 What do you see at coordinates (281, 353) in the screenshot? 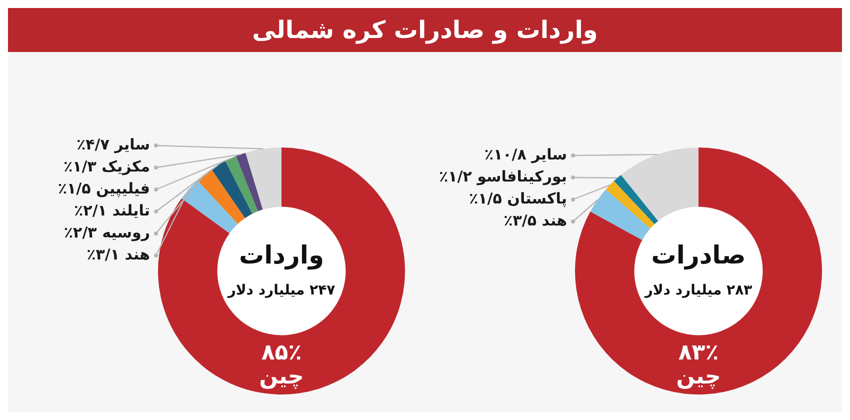
I see `data-label: ۸۵٪` at bounding box center [281, 353].